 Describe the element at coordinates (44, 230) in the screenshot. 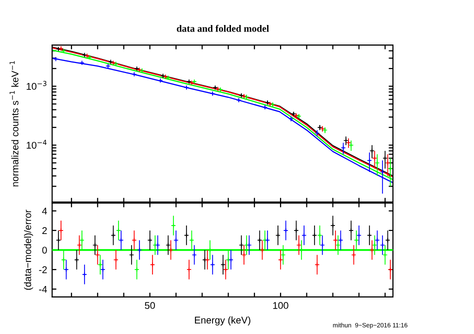

I see `y-tick-label: 2` at that location.